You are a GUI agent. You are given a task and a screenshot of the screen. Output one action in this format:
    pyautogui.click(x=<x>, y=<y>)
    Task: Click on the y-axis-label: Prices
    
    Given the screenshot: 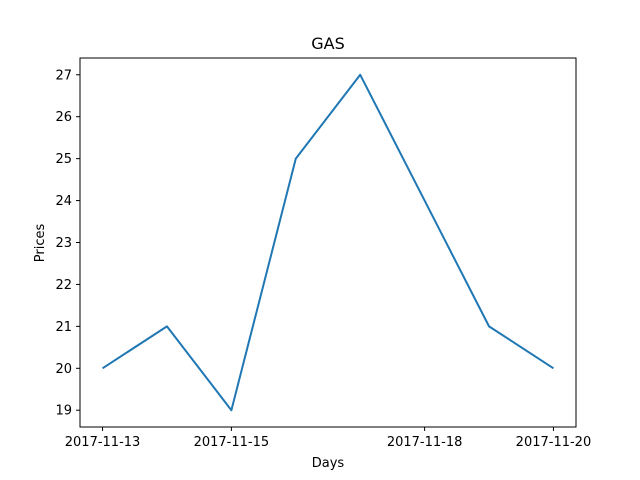 What is the action you would take?
    pyautogui.click(x=40, y=243)
    